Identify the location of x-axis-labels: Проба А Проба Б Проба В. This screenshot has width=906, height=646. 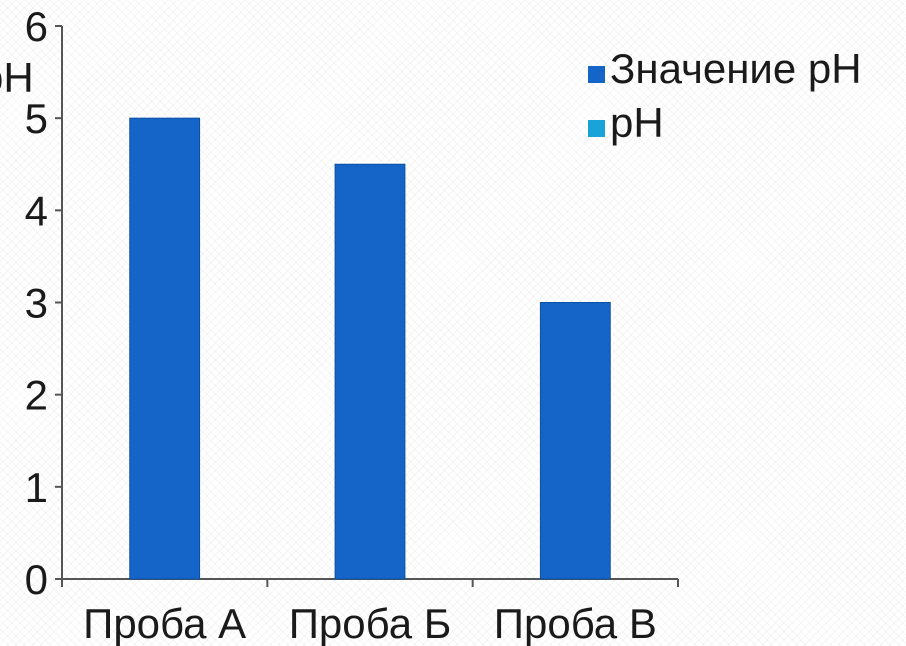
(370, 623).